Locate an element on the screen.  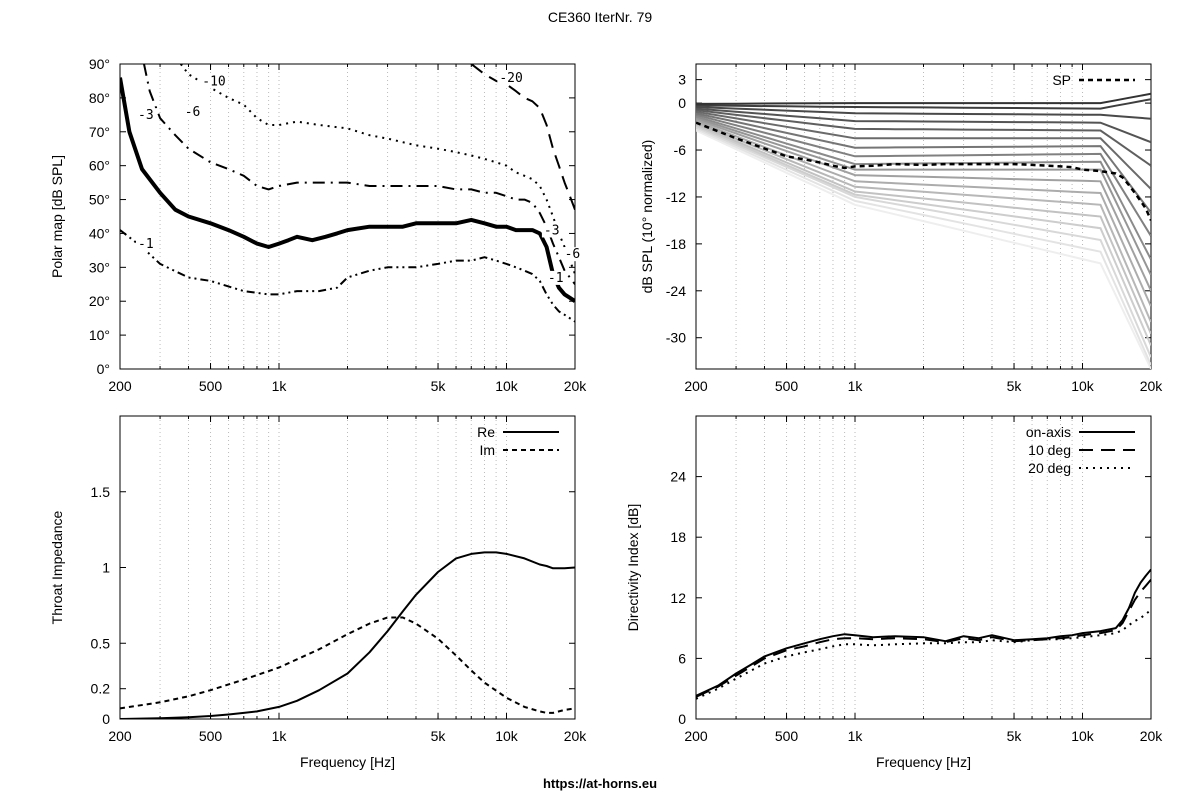
y-tick-label: 50° is located at coordinates (99, 200).